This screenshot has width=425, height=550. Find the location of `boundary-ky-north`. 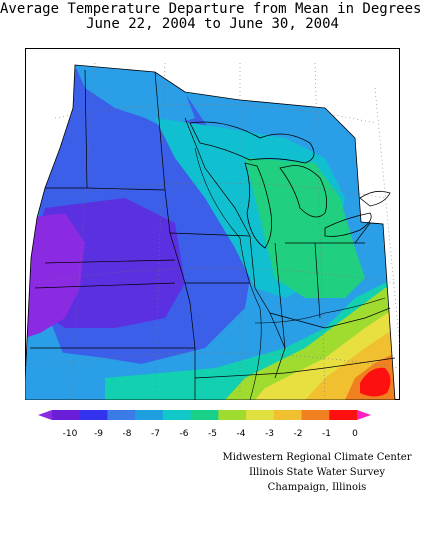

boundary-ky-north is located at coordinates (330, 318).